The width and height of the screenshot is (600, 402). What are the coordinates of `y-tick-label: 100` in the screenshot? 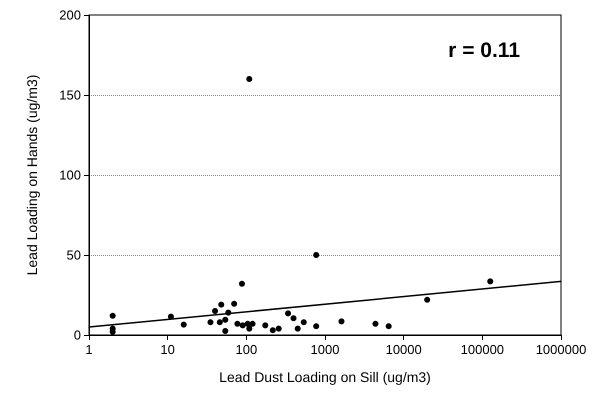 It's located at (70, 175).